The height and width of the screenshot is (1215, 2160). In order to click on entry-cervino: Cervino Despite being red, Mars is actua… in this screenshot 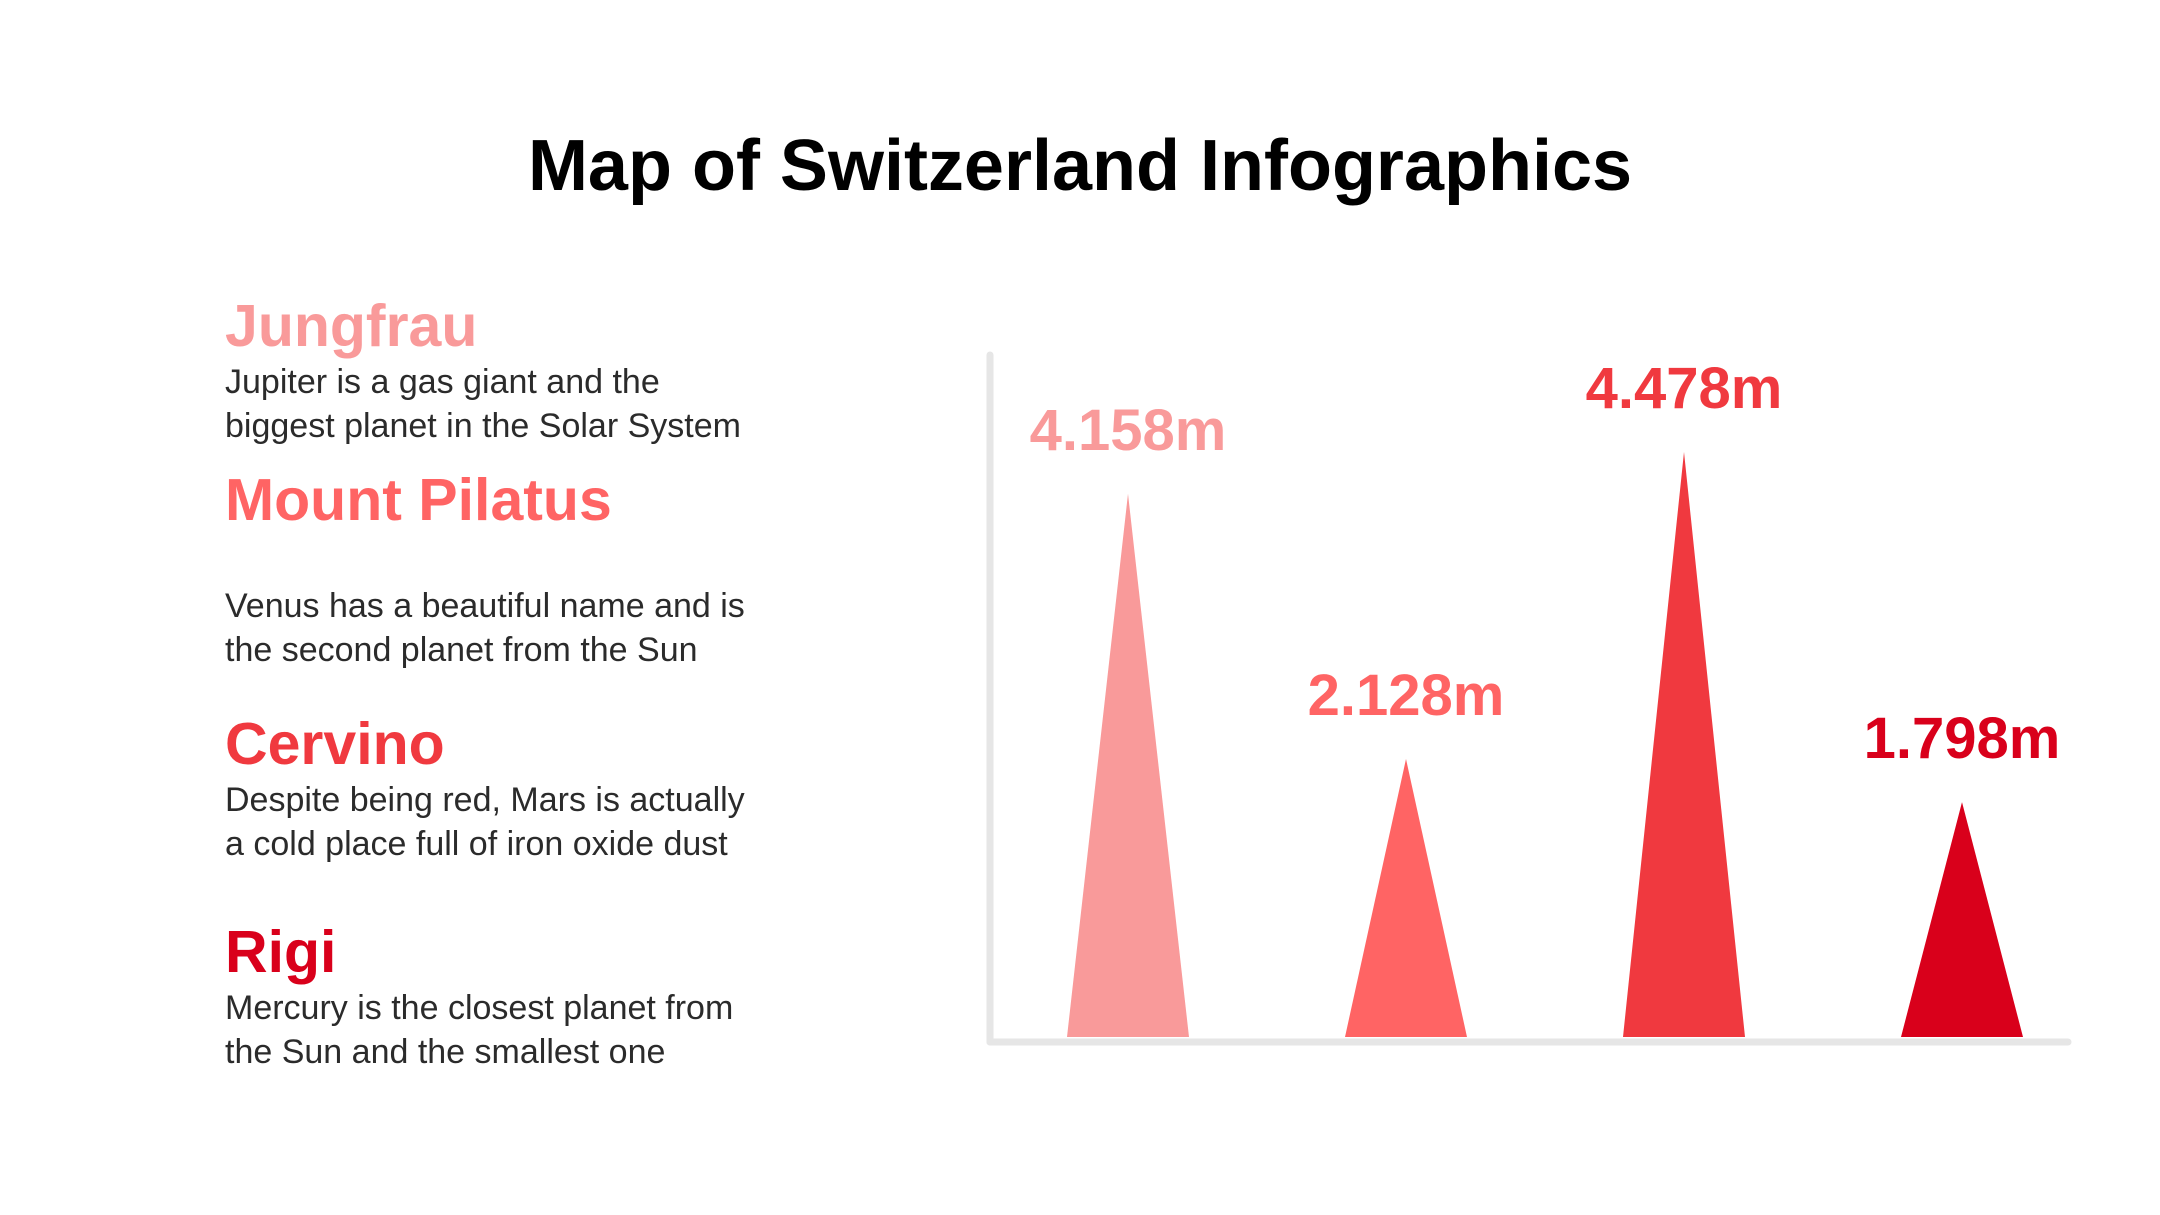, I will do `click(525, 788)`.